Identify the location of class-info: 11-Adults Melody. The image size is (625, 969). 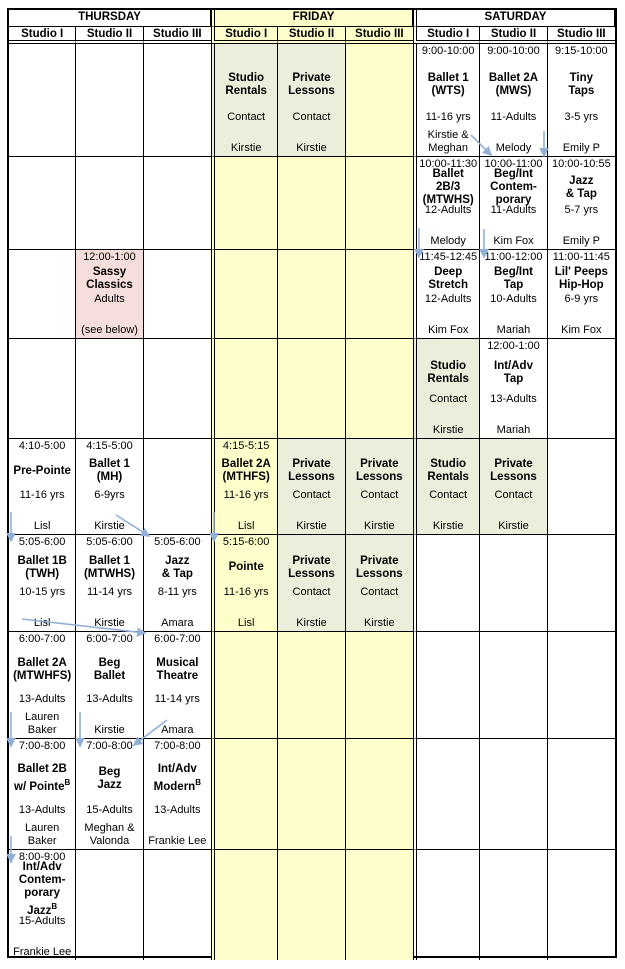
(513, 133).